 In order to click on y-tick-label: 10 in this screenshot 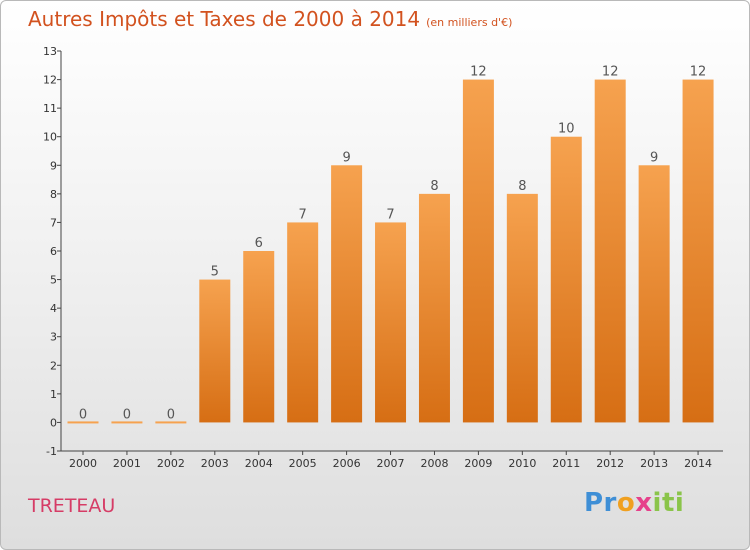, I will do `click(50, 137)`.